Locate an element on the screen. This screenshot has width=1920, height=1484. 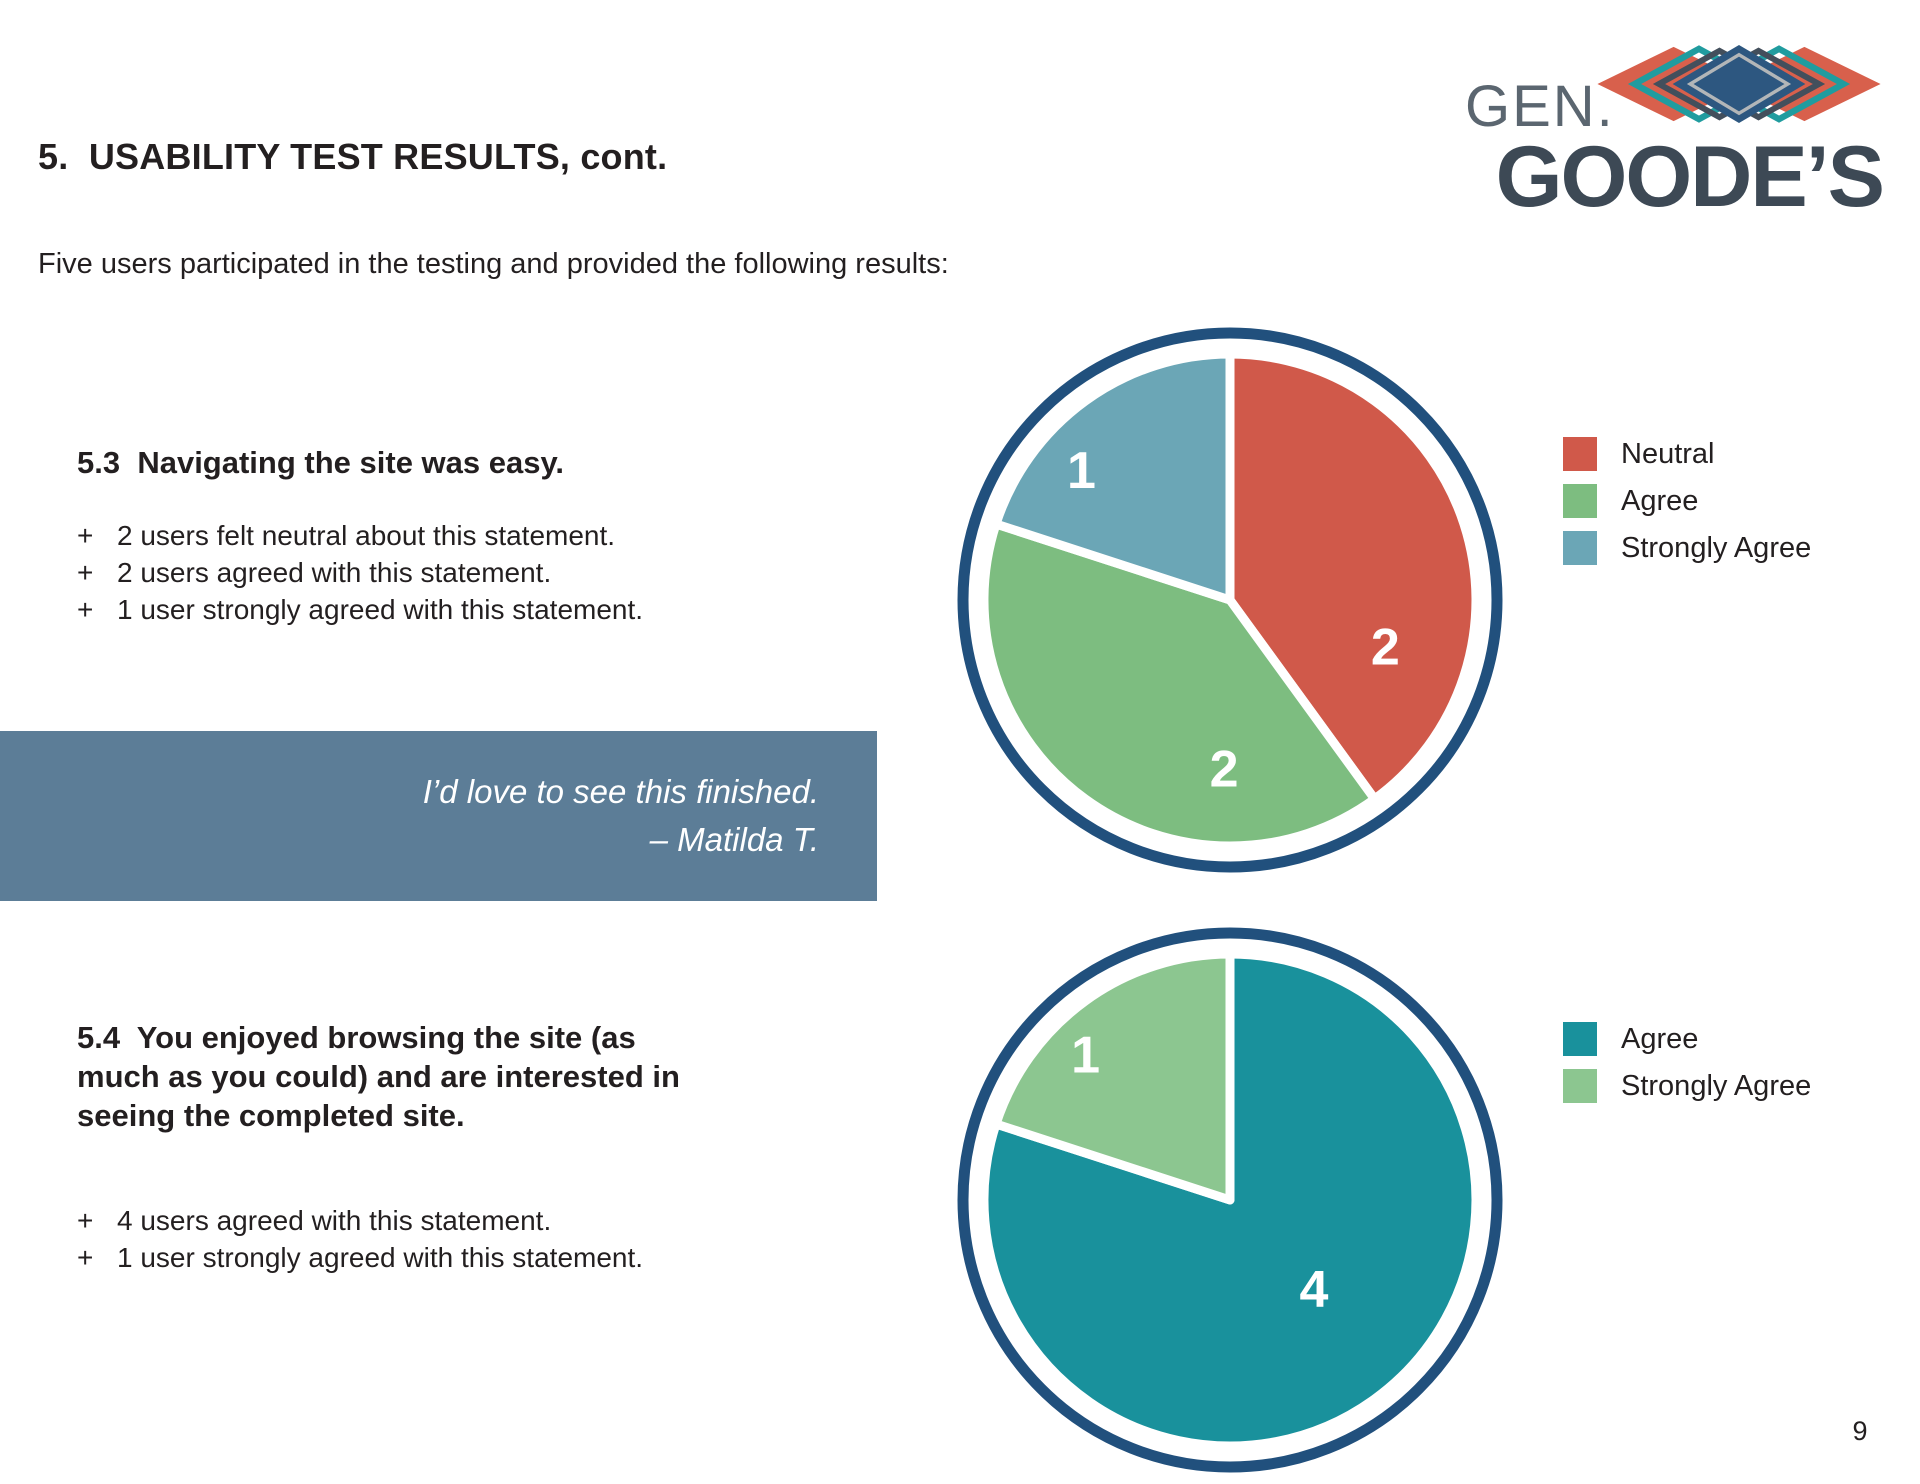
list-item: + 2 users agreed with this statement. is located at coordinates (360, 572).